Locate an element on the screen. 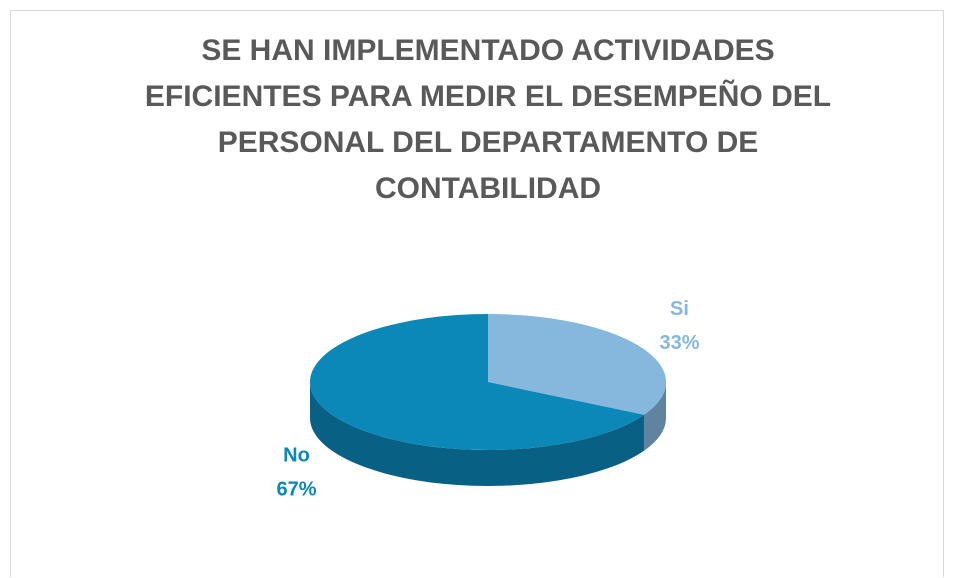  data-label-name: No is located at coordinates (296, 456).